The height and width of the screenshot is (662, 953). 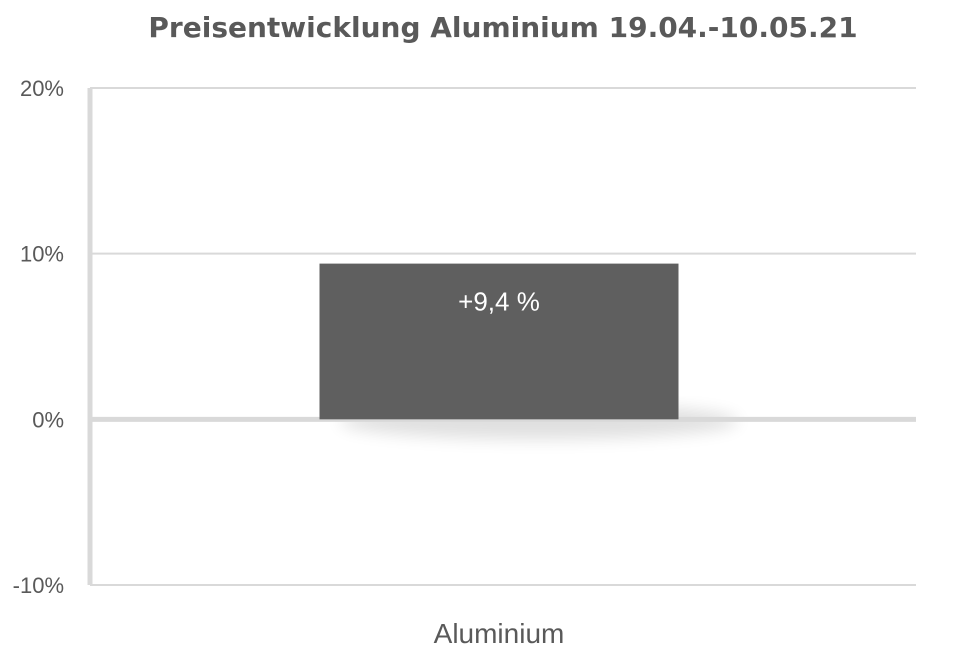 What do you see at coordinates (499, 341) in the screenshot?
I see `bar-aluminium` at bounding box center [499, 341].